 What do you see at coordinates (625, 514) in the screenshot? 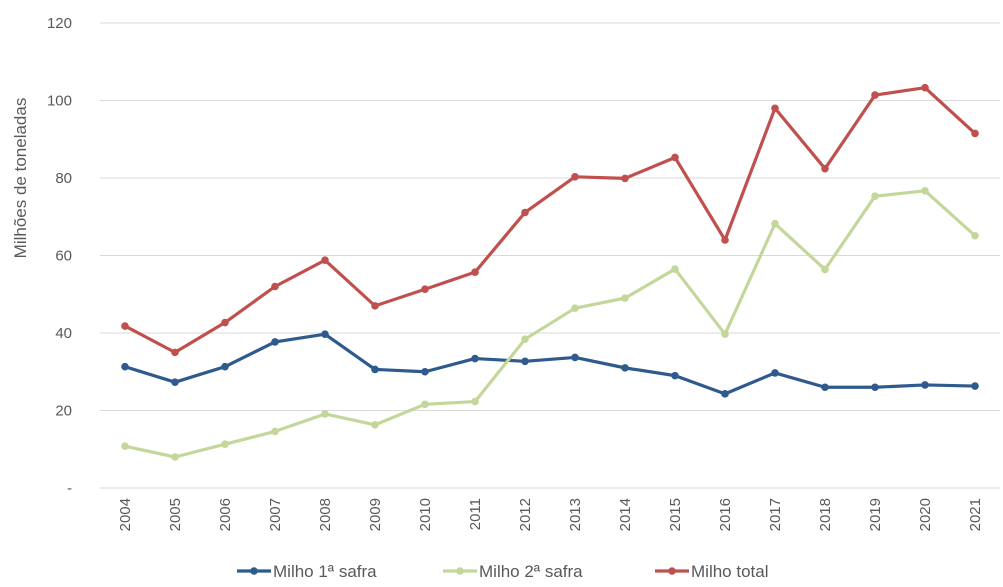
I see `x-tick-label: 2014` at bounding box center [625, 514].